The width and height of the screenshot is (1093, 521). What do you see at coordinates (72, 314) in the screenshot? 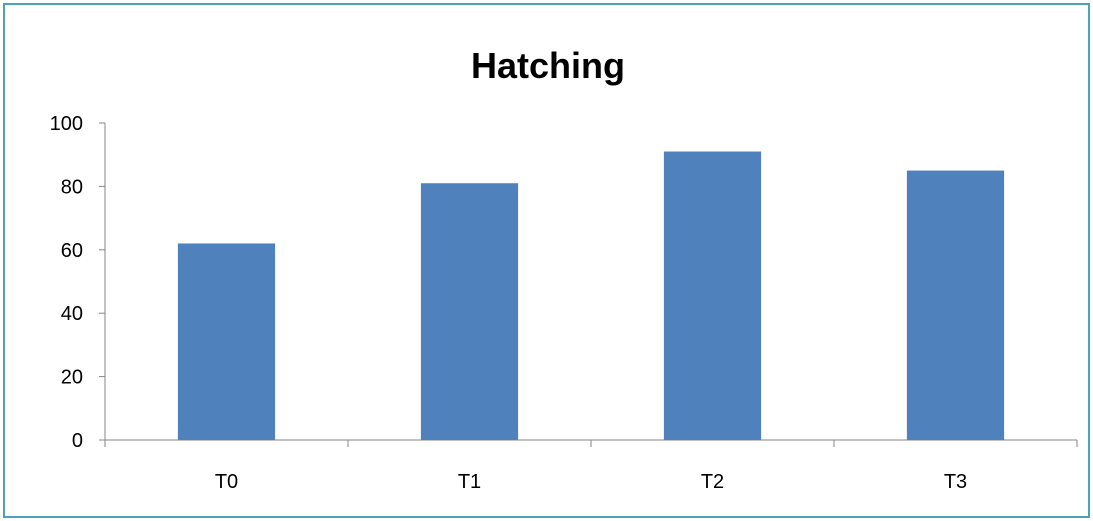
I see `y-tick-label: 40` at bounding box center [72, 314].